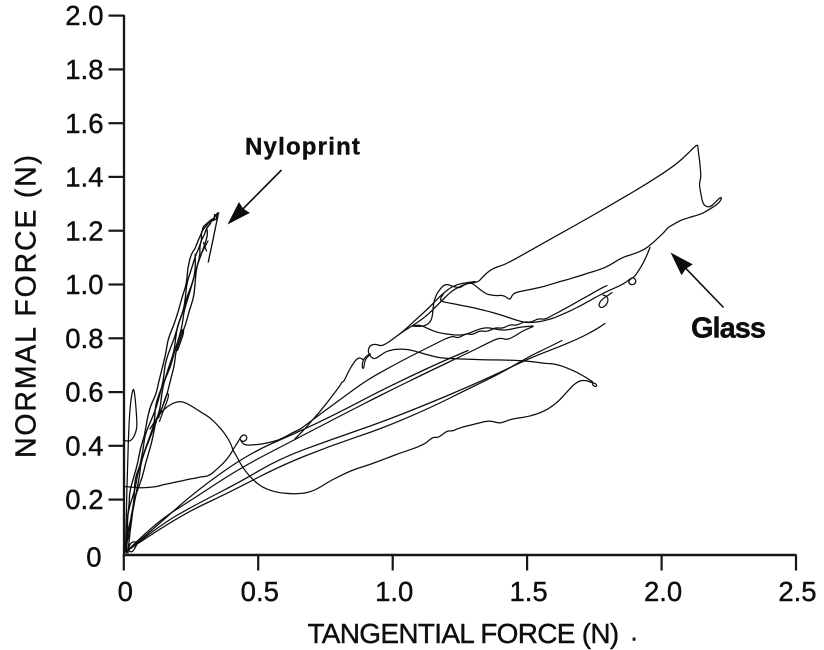  Describe the element at coordinates (260, 591) in the screenshot. I see `svg-text: 0.5` at that location.